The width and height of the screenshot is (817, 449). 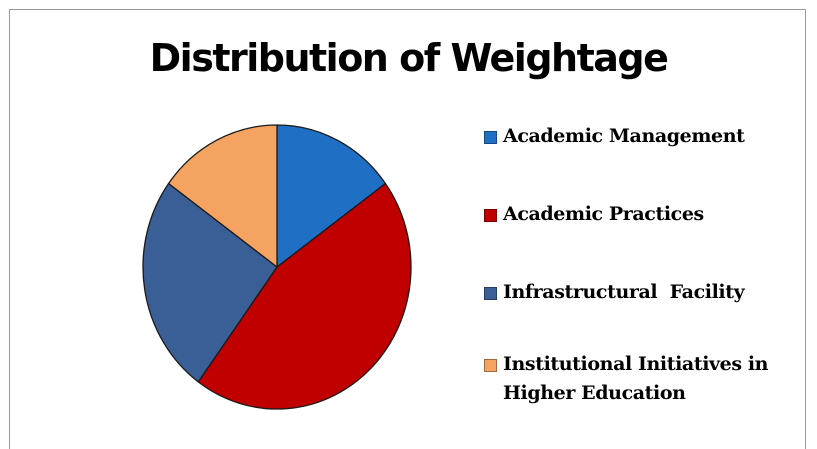 What do you see at coordinates (624, 136) in the screenshot?
I see `legend-label: Academic Management` at bounding box center [624, 136].